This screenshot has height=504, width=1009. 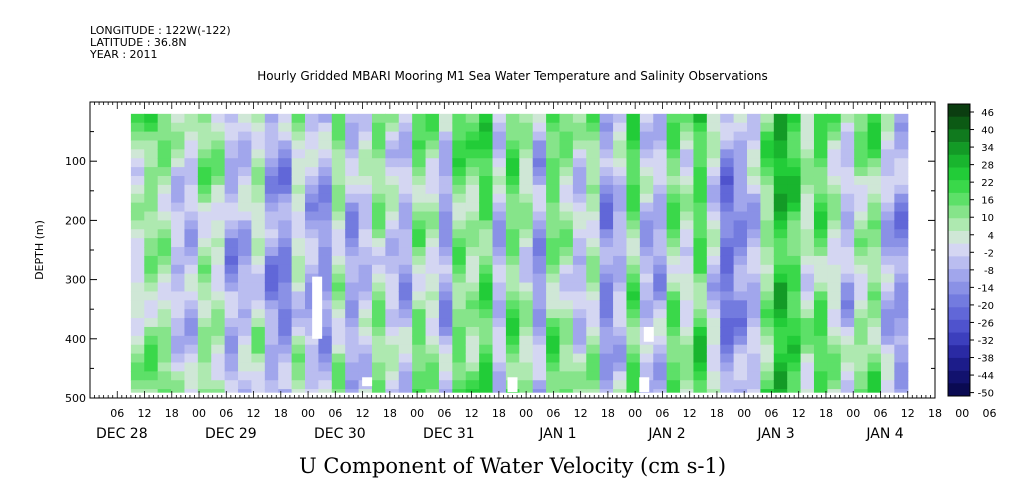 I want to click on x-hour-label: 00, so click(x=635, y=413).